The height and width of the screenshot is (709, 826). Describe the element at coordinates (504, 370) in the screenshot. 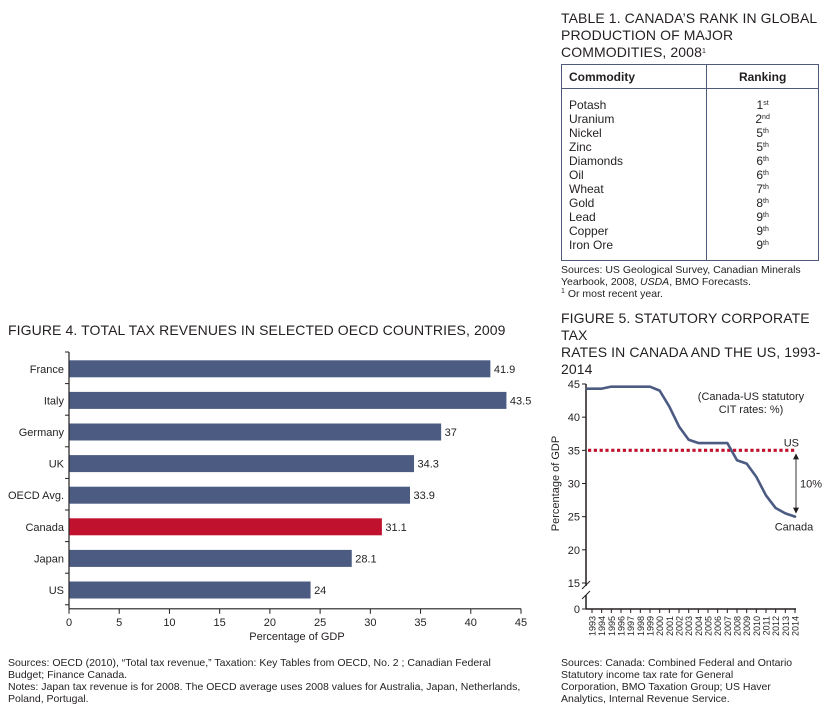

I see `data-label: 41.9` at that location.